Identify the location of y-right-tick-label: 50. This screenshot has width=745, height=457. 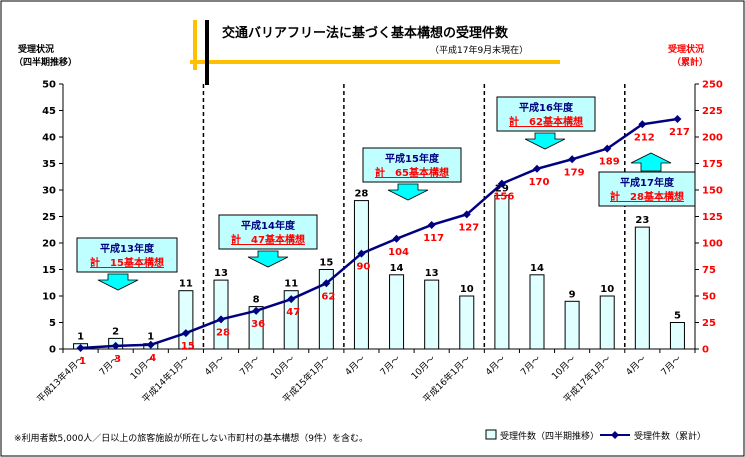
(709, 297).